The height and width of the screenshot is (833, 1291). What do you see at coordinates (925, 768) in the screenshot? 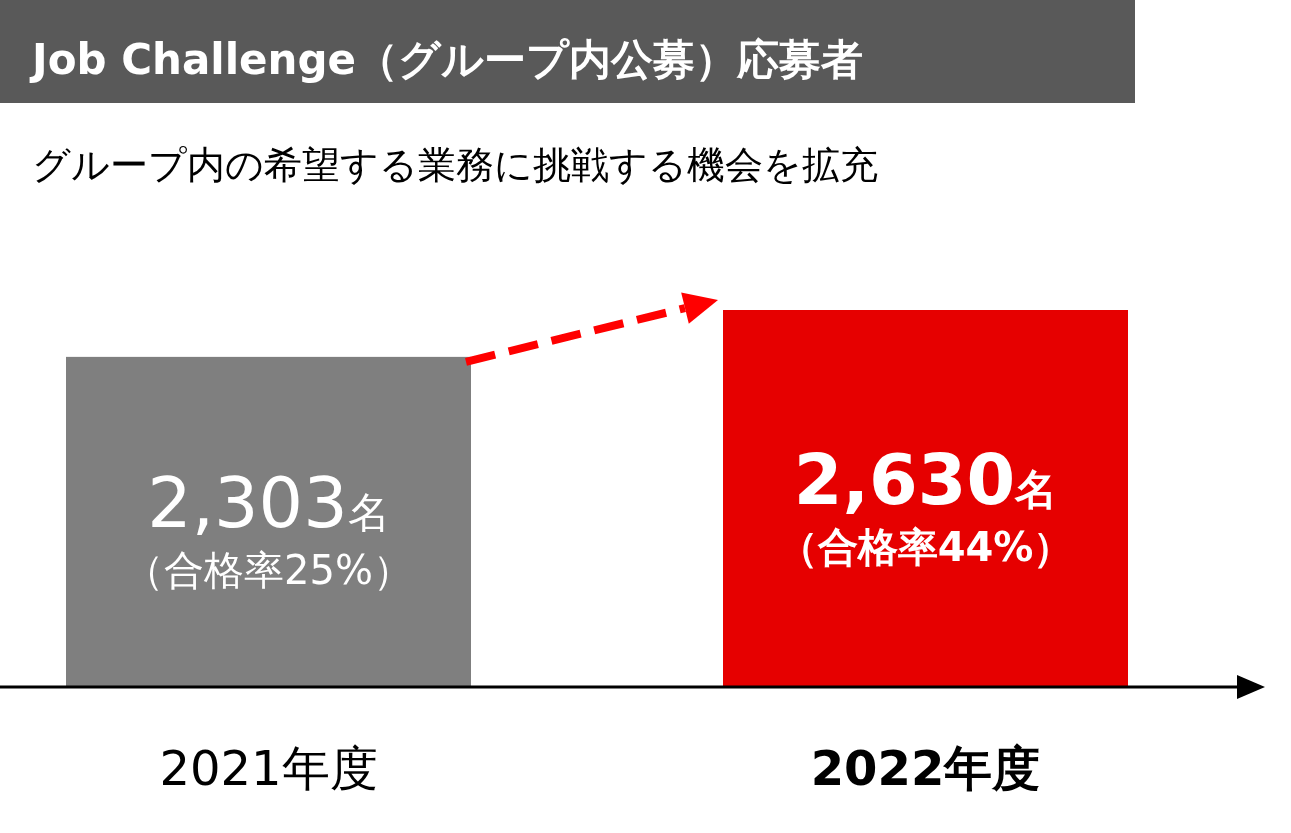
I see `x-tick-label: 2022年度` at bounding box center [925, 768].